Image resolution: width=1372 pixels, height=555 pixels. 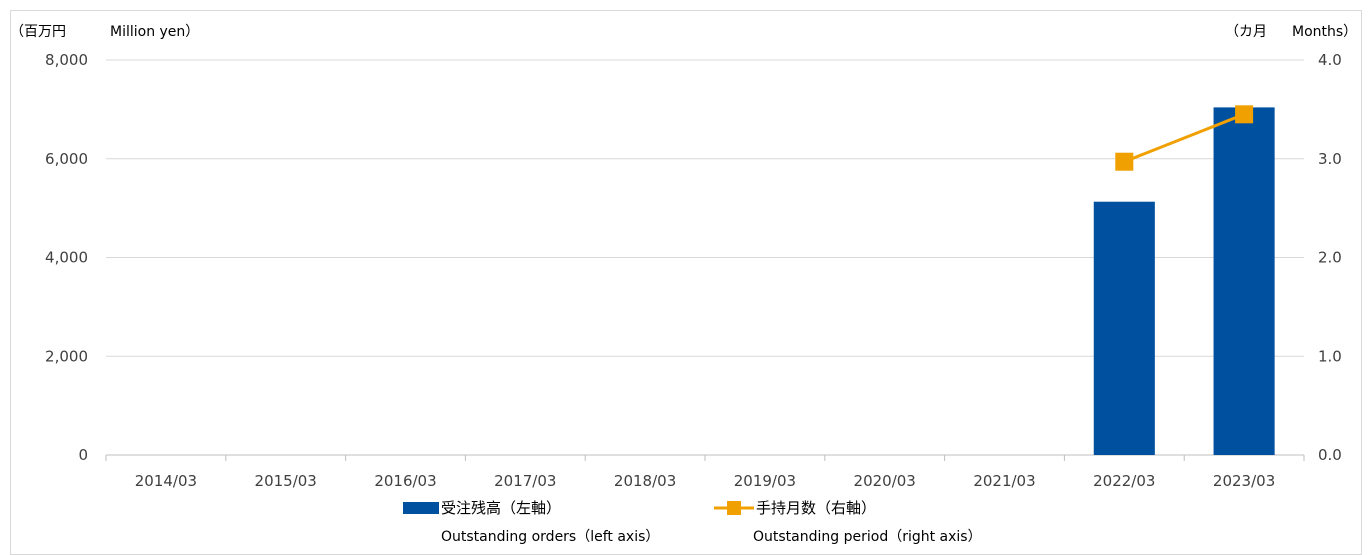 I want to click on x-tick-label: 2017/03, so click(x=525, y=481).